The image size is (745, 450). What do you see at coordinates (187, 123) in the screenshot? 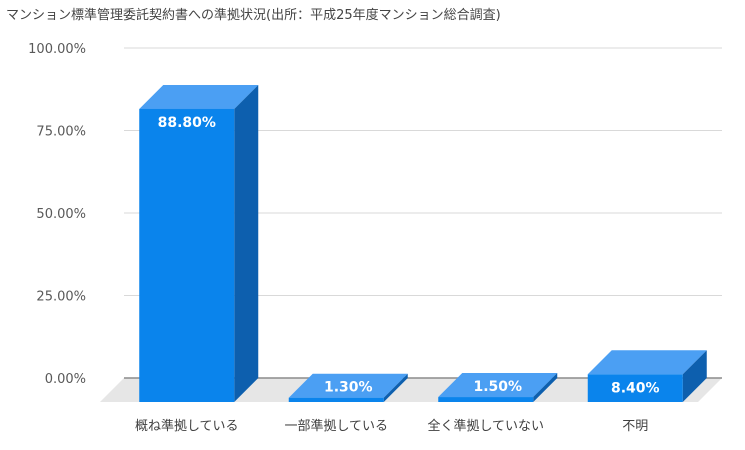
I see `data-label: 88.80%` at bounding box center [187, 123].